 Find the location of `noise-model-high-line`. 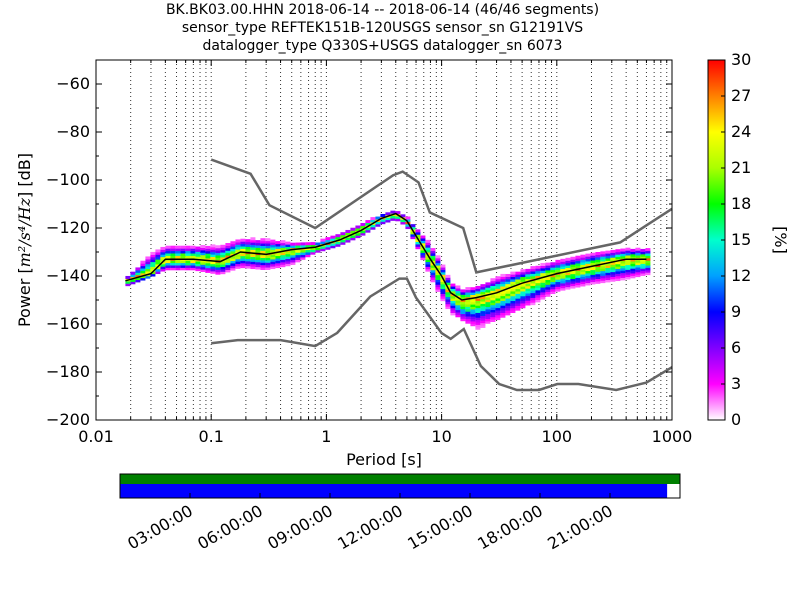

noise-model-high-line is located at coordinates (441, 216).